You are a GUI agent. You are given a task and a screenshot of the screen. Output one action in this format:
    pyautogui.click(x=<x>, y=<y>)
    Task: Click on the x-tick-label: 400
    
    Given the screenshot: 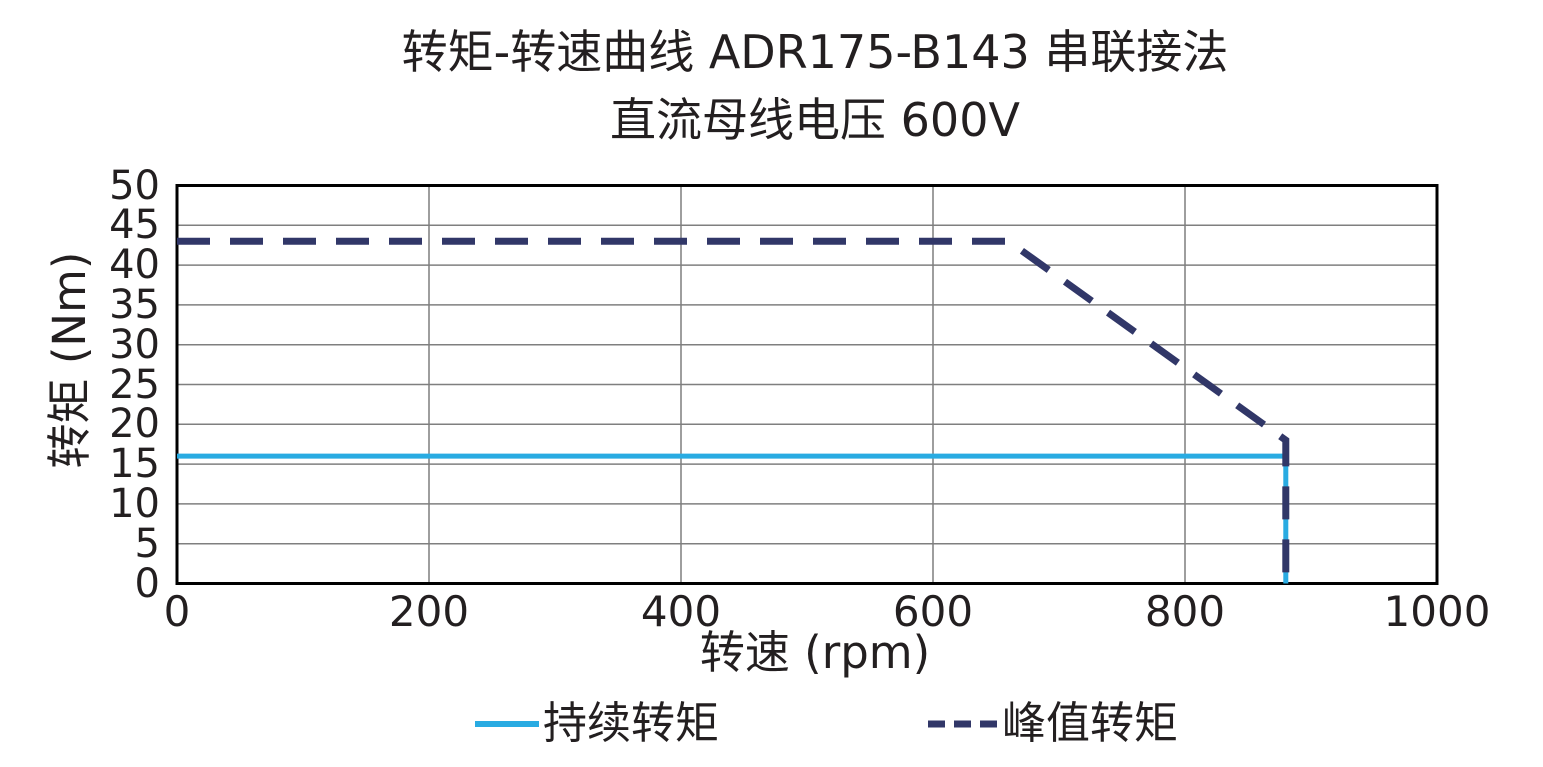 What is the action you would take?
    pyautogui.click(x=681, y=611)
    